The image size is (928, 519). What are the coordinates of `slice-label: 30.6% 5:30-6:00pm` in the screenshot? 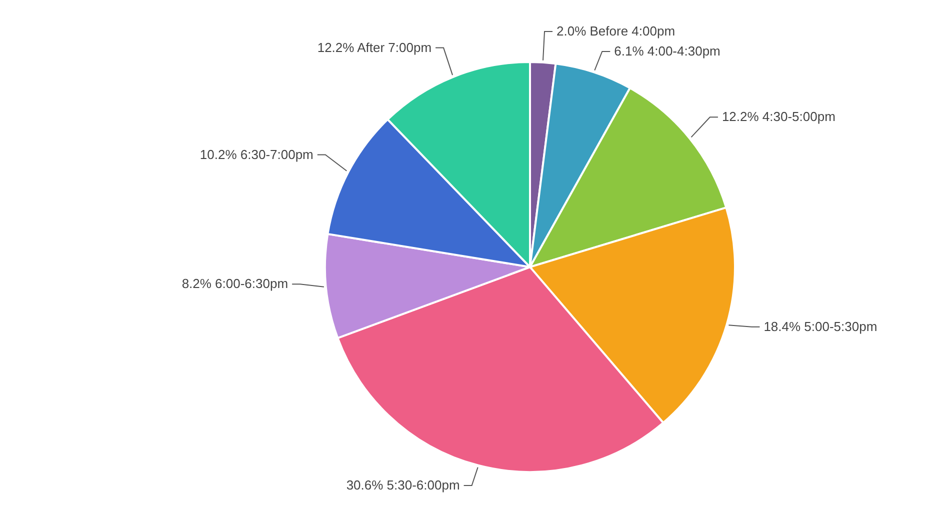 It's located at (403, 485).